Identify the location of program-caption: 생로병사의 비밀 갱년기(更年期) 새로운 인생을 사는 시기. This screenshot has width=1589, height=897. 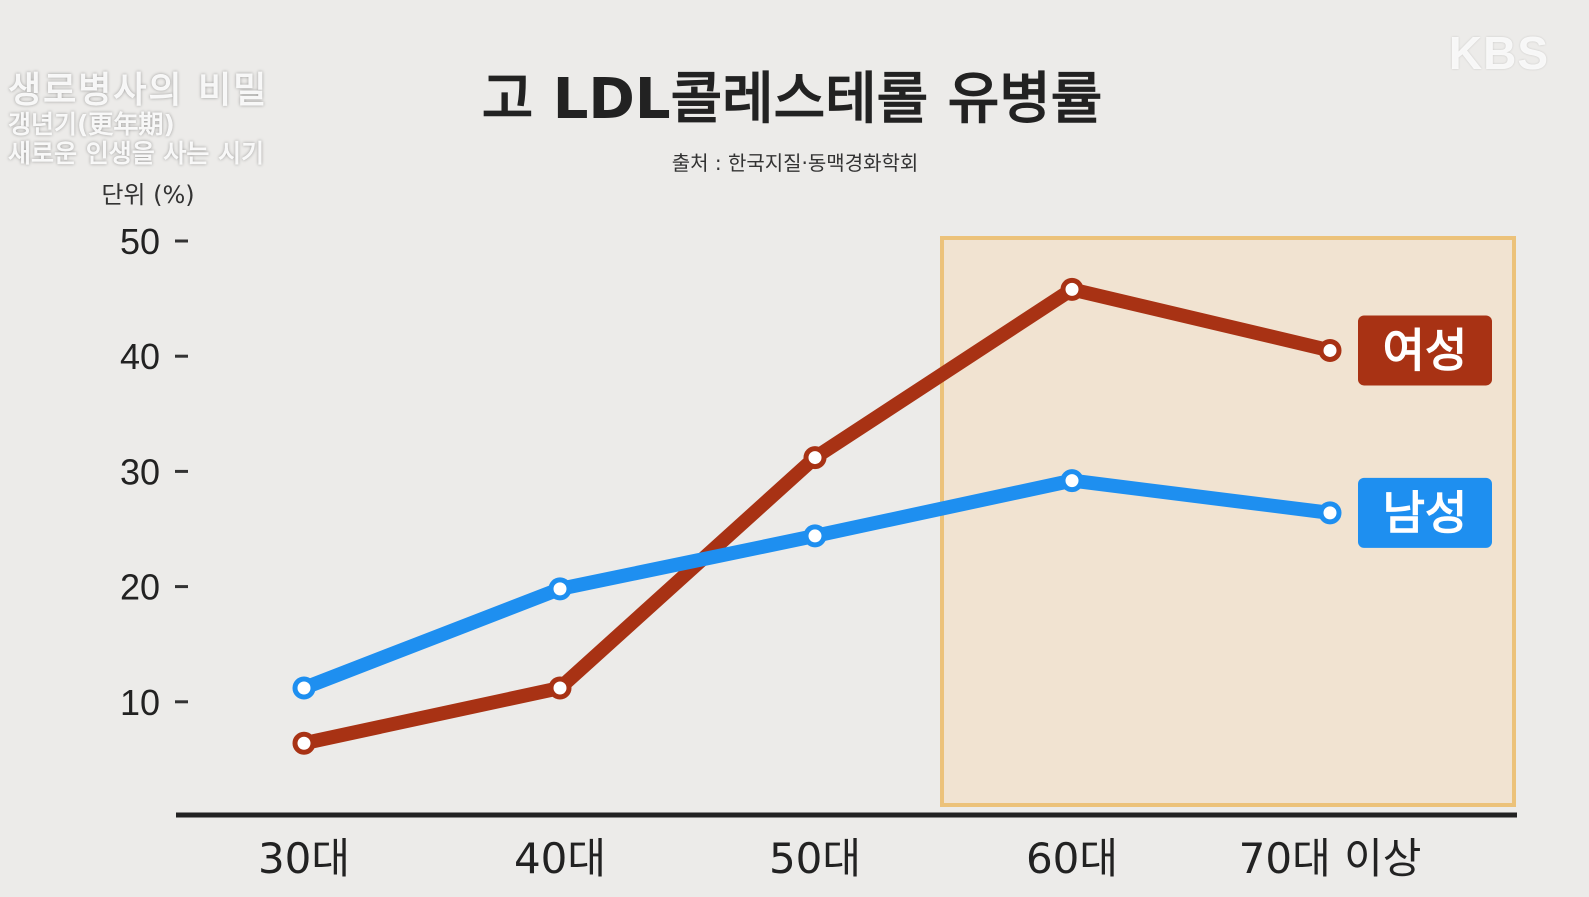
(153, 119).